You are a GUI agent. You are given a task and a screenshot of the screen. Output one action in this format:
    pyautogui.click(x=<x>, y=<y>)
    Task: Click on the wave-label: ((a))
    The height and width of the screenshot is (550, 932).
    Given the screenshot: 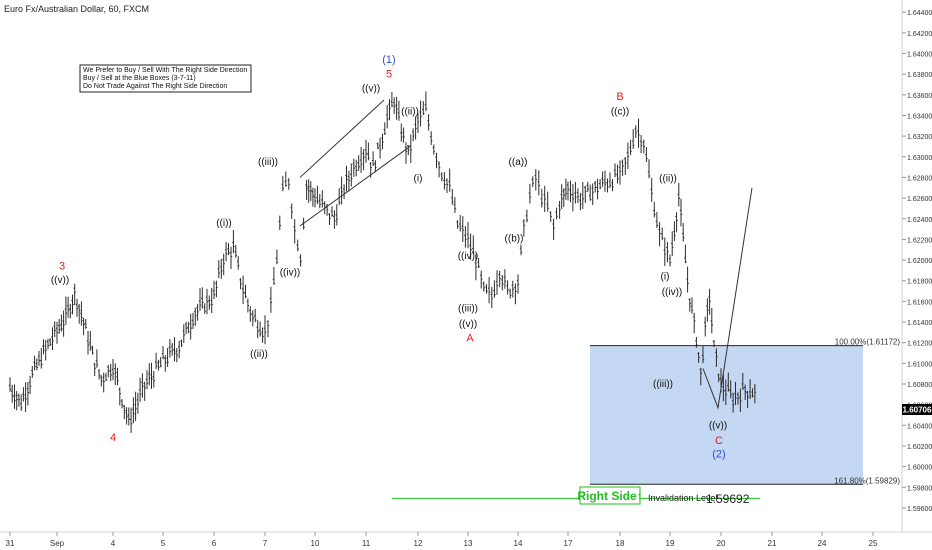 What is the action you would take?
    pyautogui.click(x=518, y=162)
    